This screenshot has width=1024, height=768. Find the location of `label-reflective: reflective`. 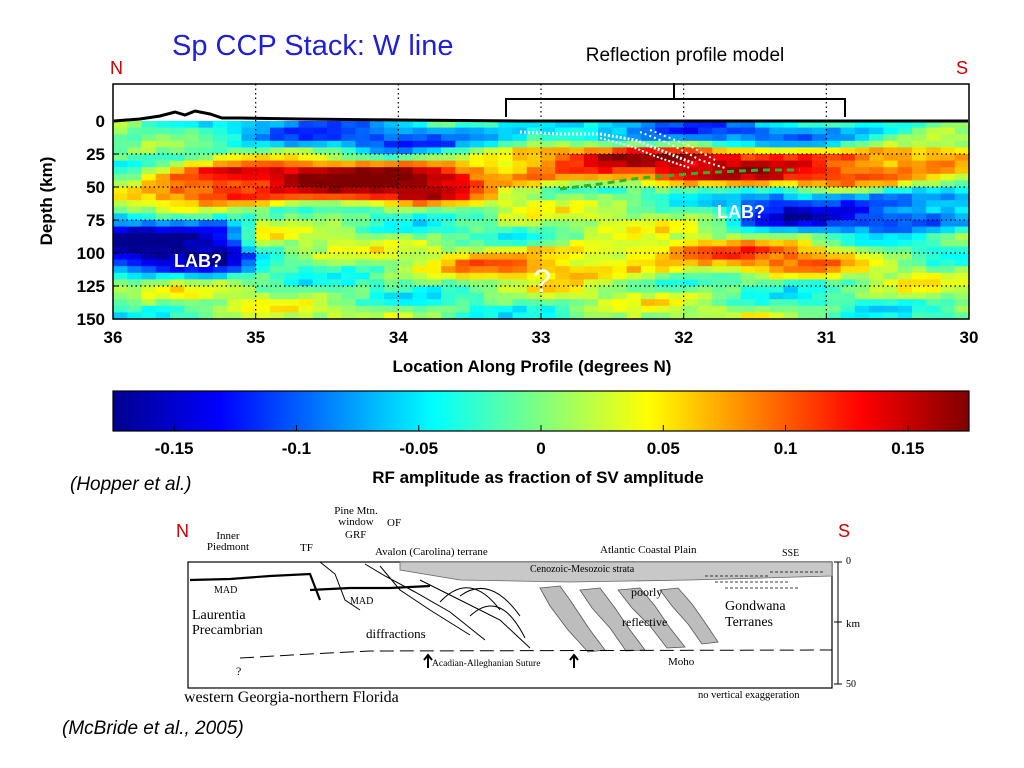

label-reflective: reflective is located at coordinates (644, 622).